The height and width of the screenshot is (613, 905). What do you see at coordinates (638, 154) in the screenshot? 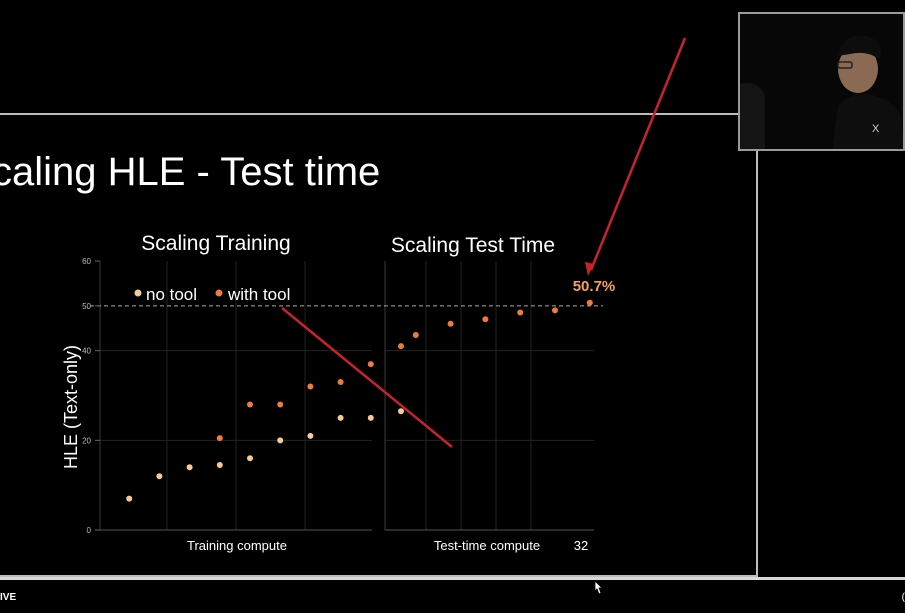
I see `red-annotation-arrow-line` at bounding box center [638, 154].